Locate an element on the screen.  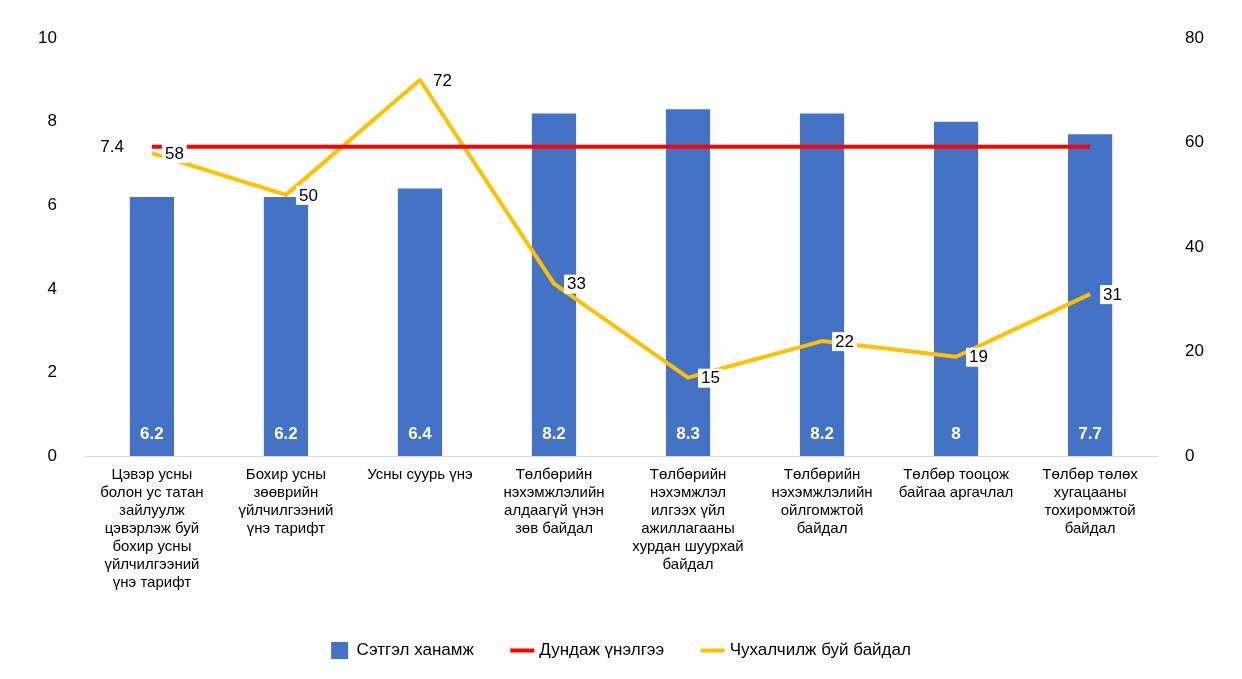
data-label: 50 is located at coordinates (308, 195).